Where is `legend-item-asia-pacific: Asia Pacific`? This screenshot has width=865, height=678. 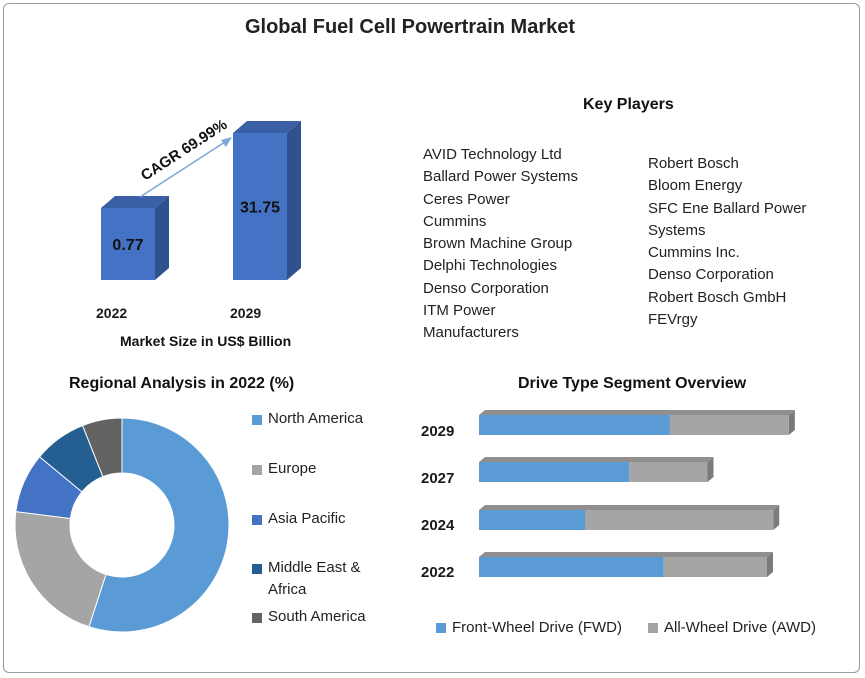 legend-item-asia-pacific: Asia Pacific is located at coordinates (299, 518).